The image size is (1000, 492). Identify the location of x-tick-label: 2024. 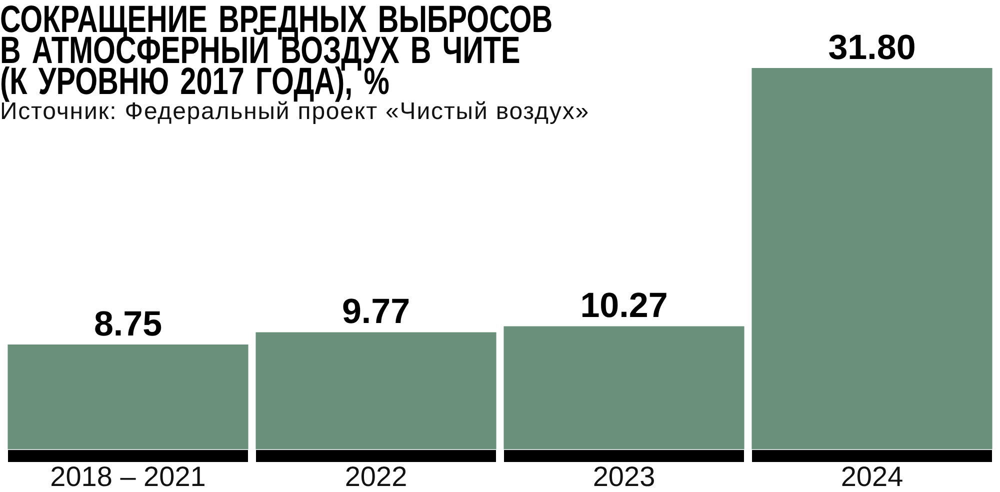
(872, 476).